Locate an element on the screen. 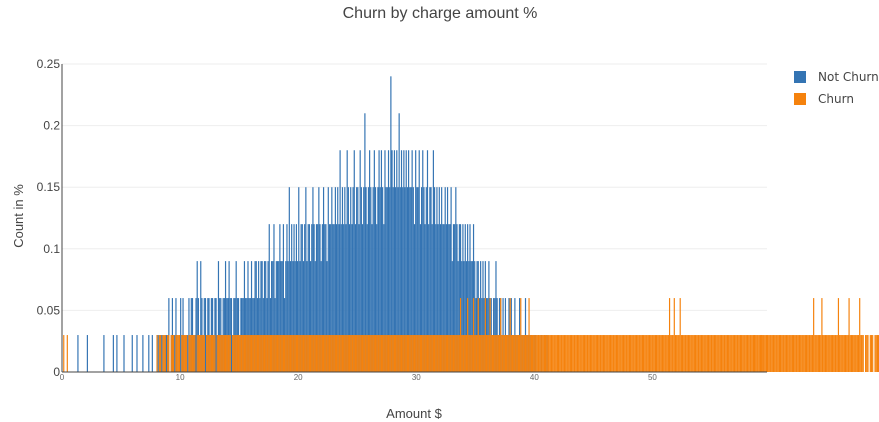  y-tick-label: 0.2 is located at coordinates (51, 126).